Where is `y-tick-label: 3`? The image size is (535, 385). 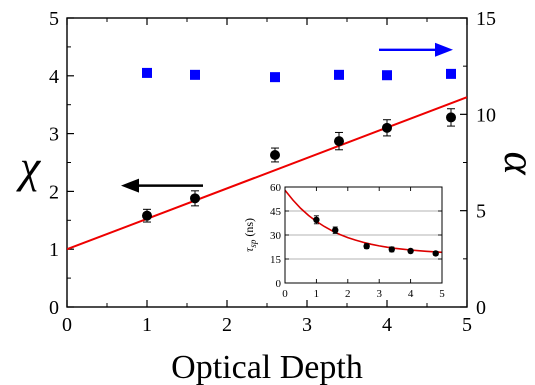
y-tick-label: 3 is located at coordinates (54, 135).